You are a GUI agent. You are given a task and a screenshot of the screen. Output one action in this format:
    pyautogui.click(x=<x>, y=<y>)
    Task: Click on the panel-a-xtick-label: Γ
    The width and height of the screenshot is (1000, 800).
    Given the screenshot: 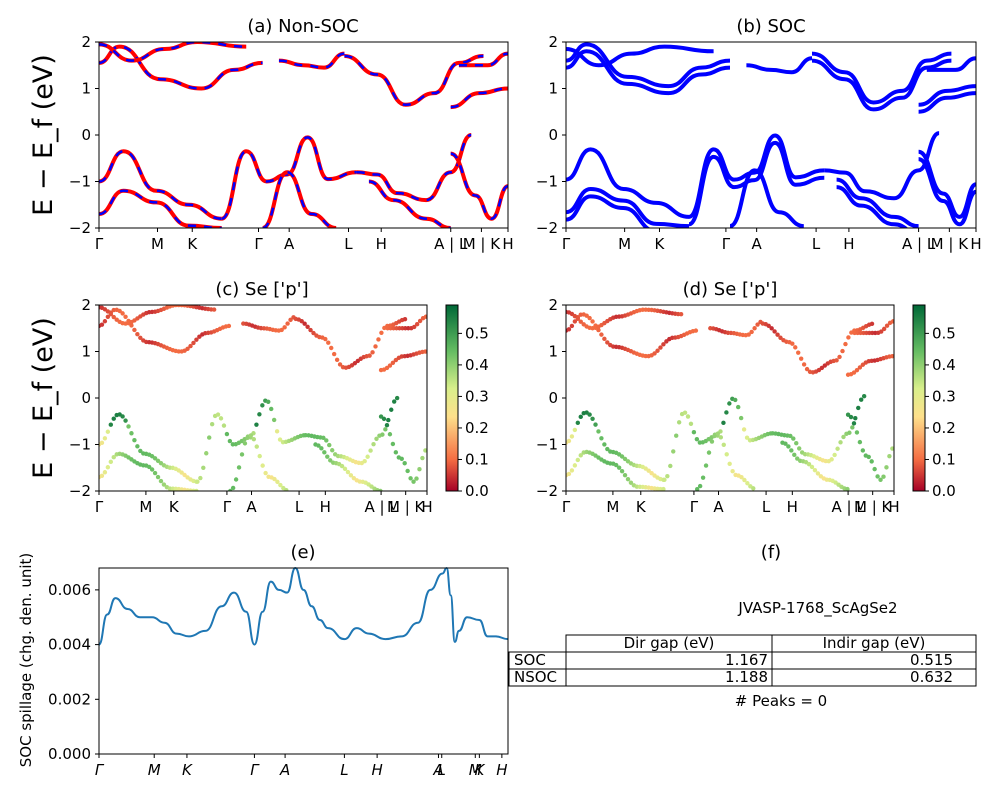 What is the action you would take?
    pyautogui.click(x=99, y=244)
    